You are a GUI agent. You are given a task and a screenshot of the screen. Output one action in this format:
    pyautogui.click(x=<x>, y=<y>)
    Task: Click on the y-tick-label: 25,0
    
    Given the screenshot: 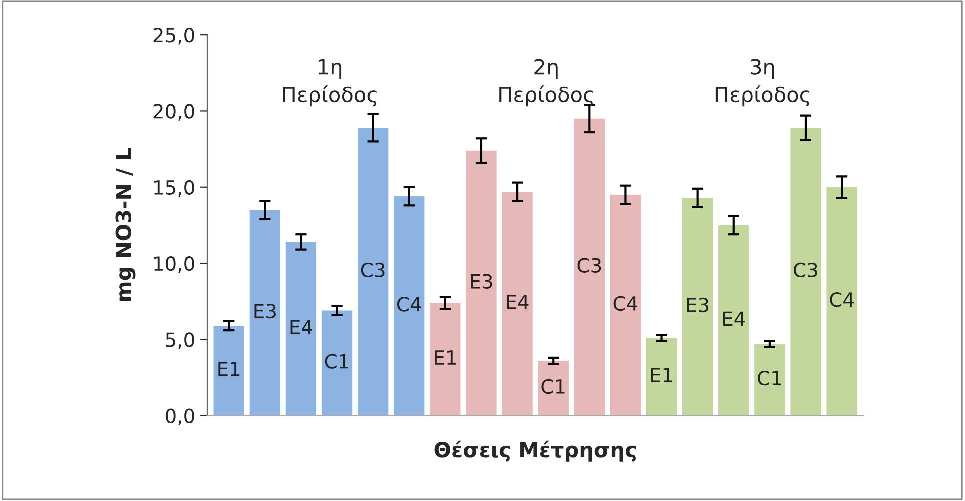 What is the action you would take?
    pyautogui.click(x=174, y=36)
    